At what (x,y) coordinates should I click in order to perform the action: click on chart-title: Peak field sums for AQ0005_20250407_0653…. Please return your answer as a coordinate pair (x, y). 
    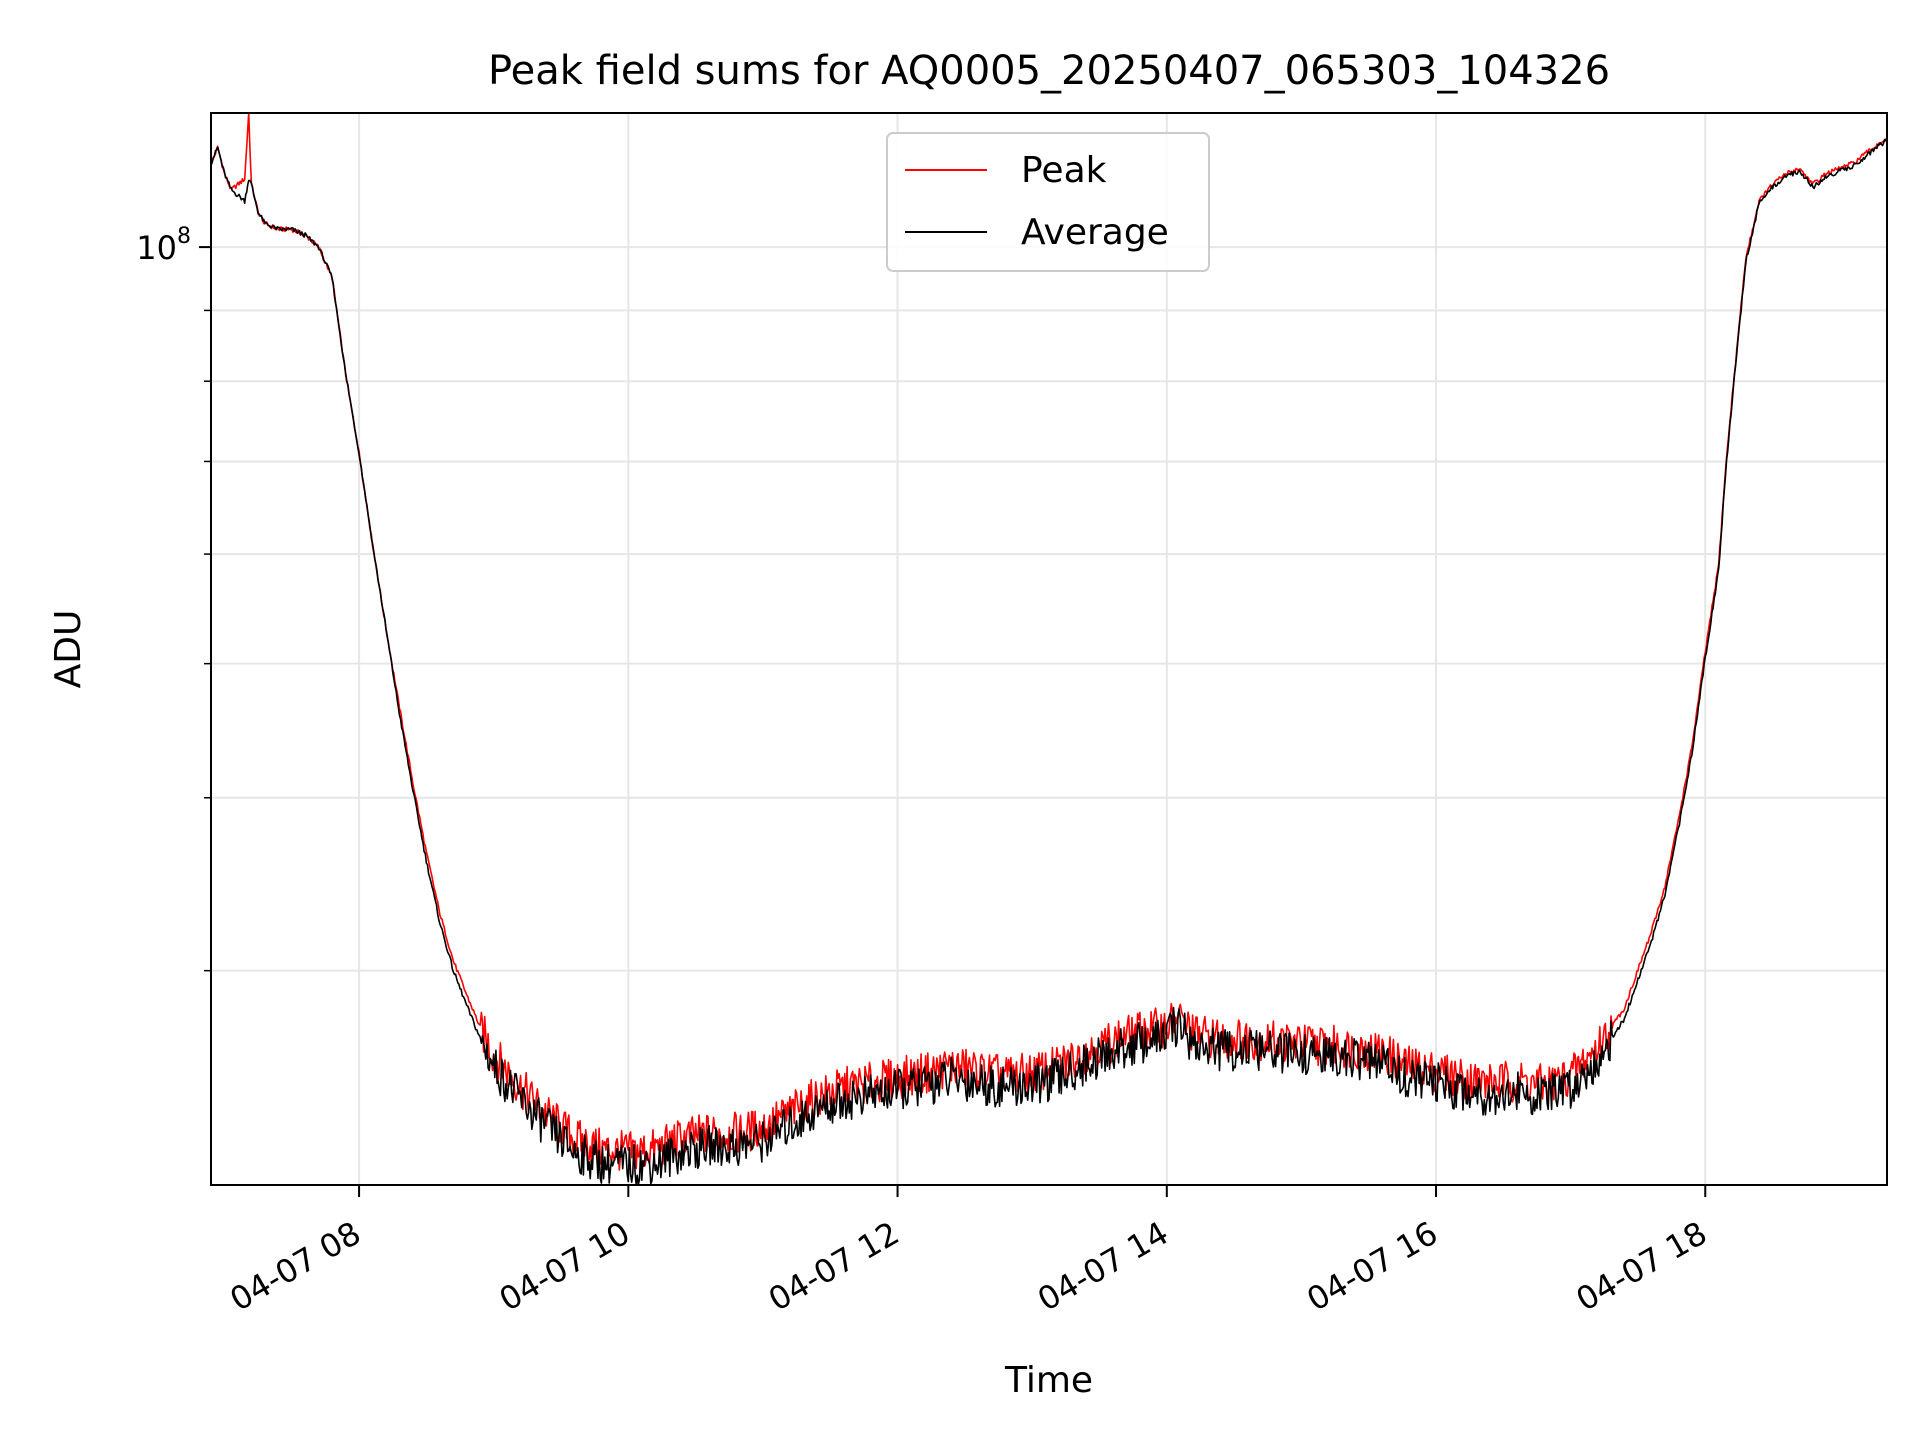
    Looking at the image, I should click on (1049, 71).